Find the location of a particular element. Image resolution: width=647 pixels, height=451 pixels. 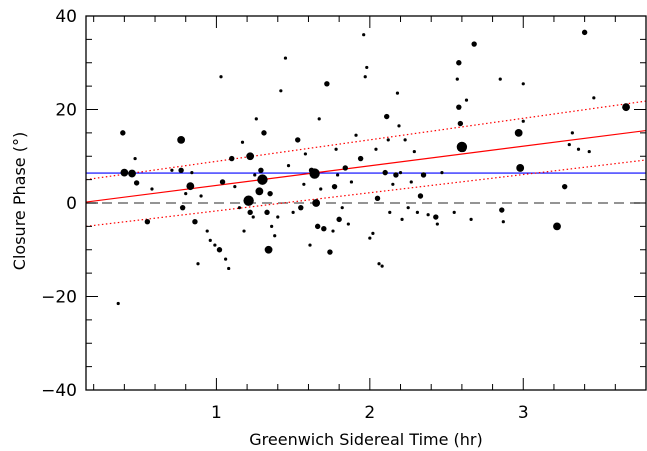

x-tick-label: 3 is located at coordinates (523, 413).